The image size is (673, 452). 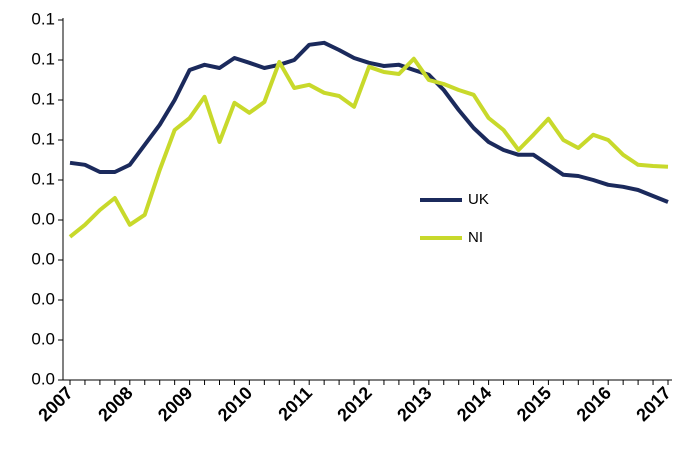 I want to click on legend-label: UK, so click(x=478, y=199).